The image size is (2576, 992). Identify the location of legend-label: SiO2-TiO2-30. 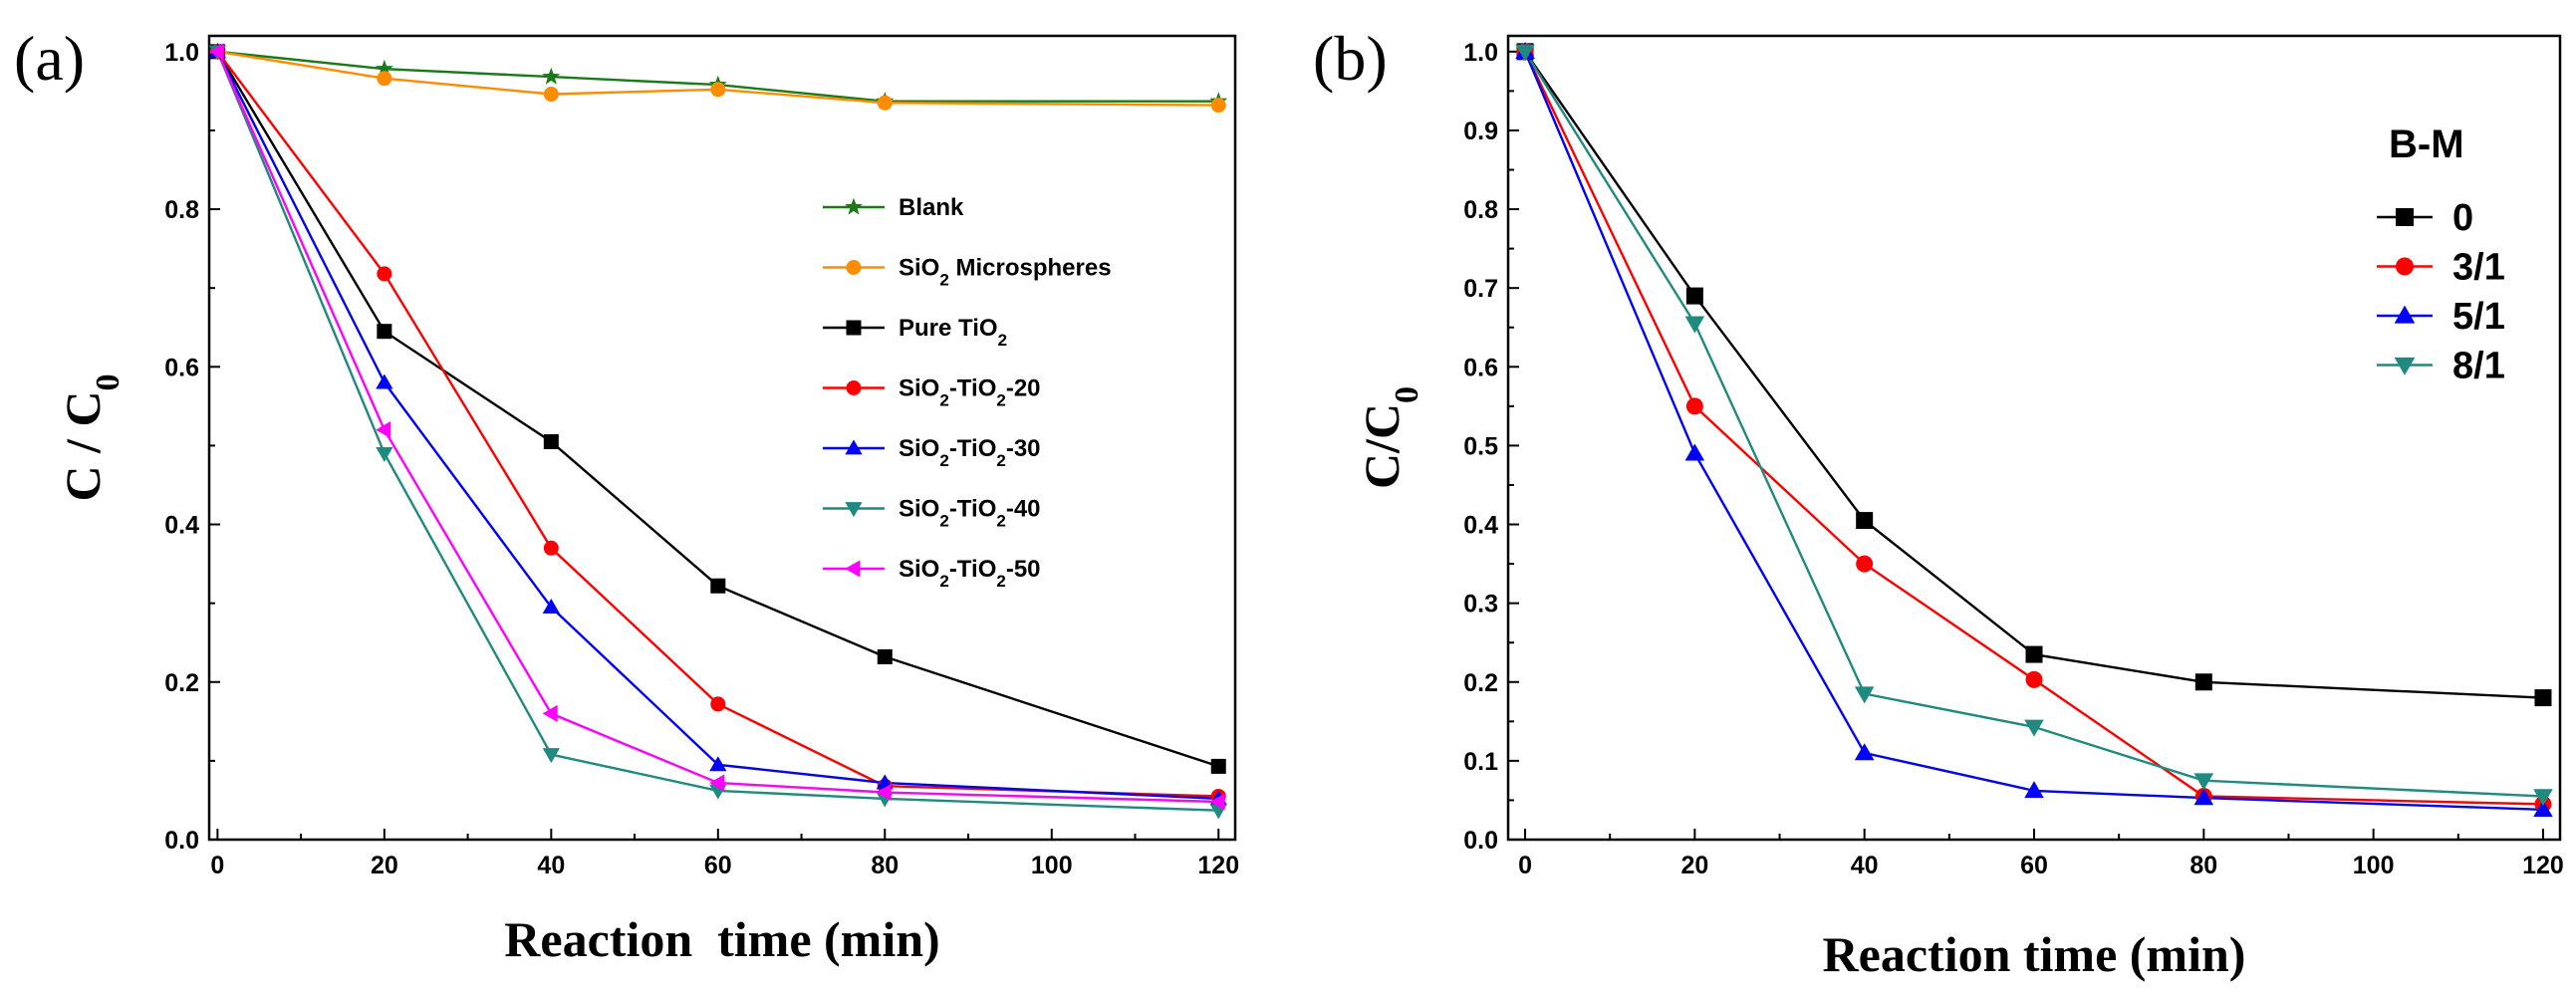
(970, 452).